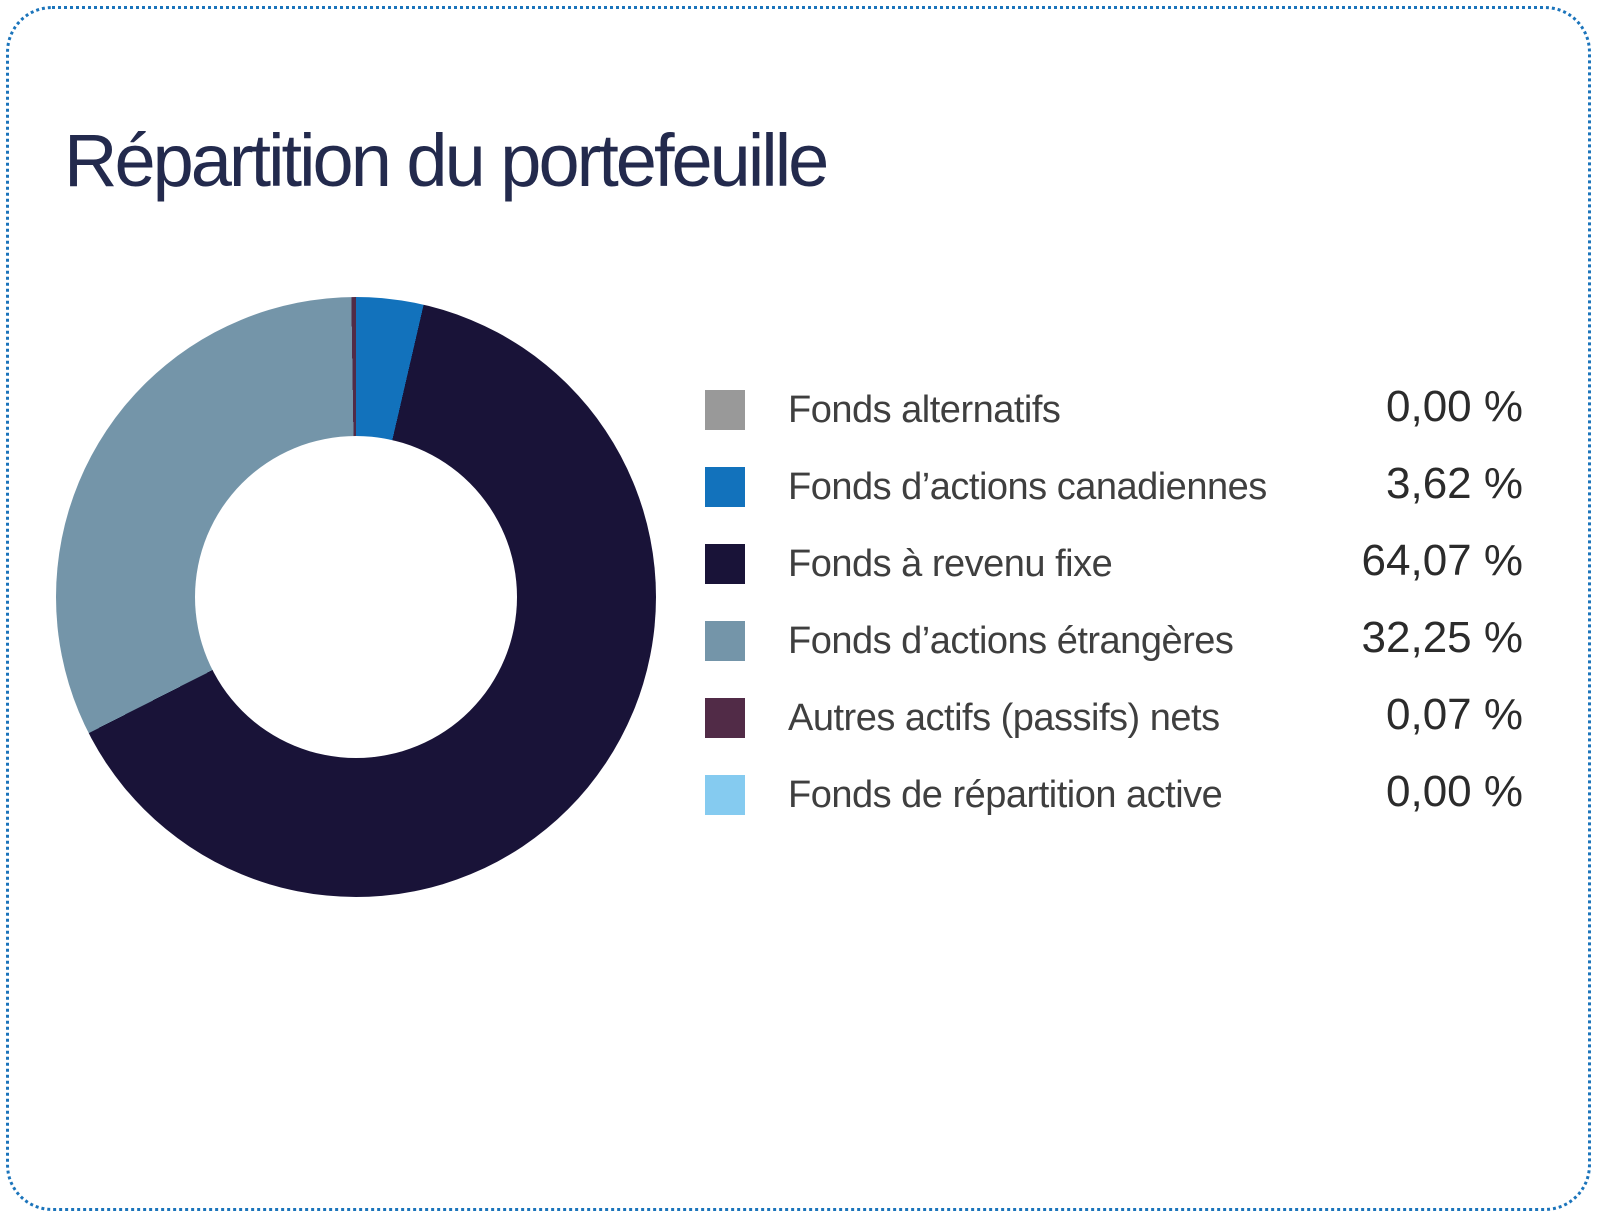 Image resolution: width=1597 pixels, height=1217 pixels. Describe the element at coordinates (1011, 640) in the screenshot. I see `legend-label: Fonds d’actions étrangères` at that location.